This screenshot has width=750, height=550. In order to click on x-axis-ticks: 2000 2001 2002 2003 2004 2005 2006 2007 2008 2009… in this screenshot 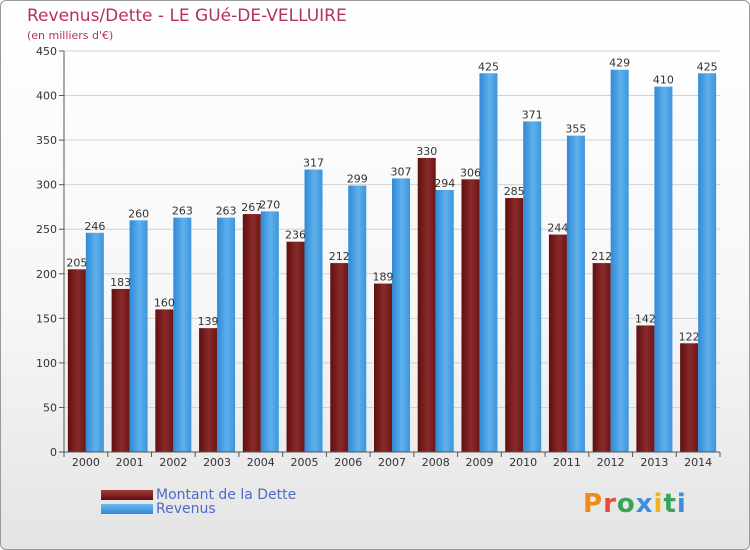, I will do `click(392, 460)`.